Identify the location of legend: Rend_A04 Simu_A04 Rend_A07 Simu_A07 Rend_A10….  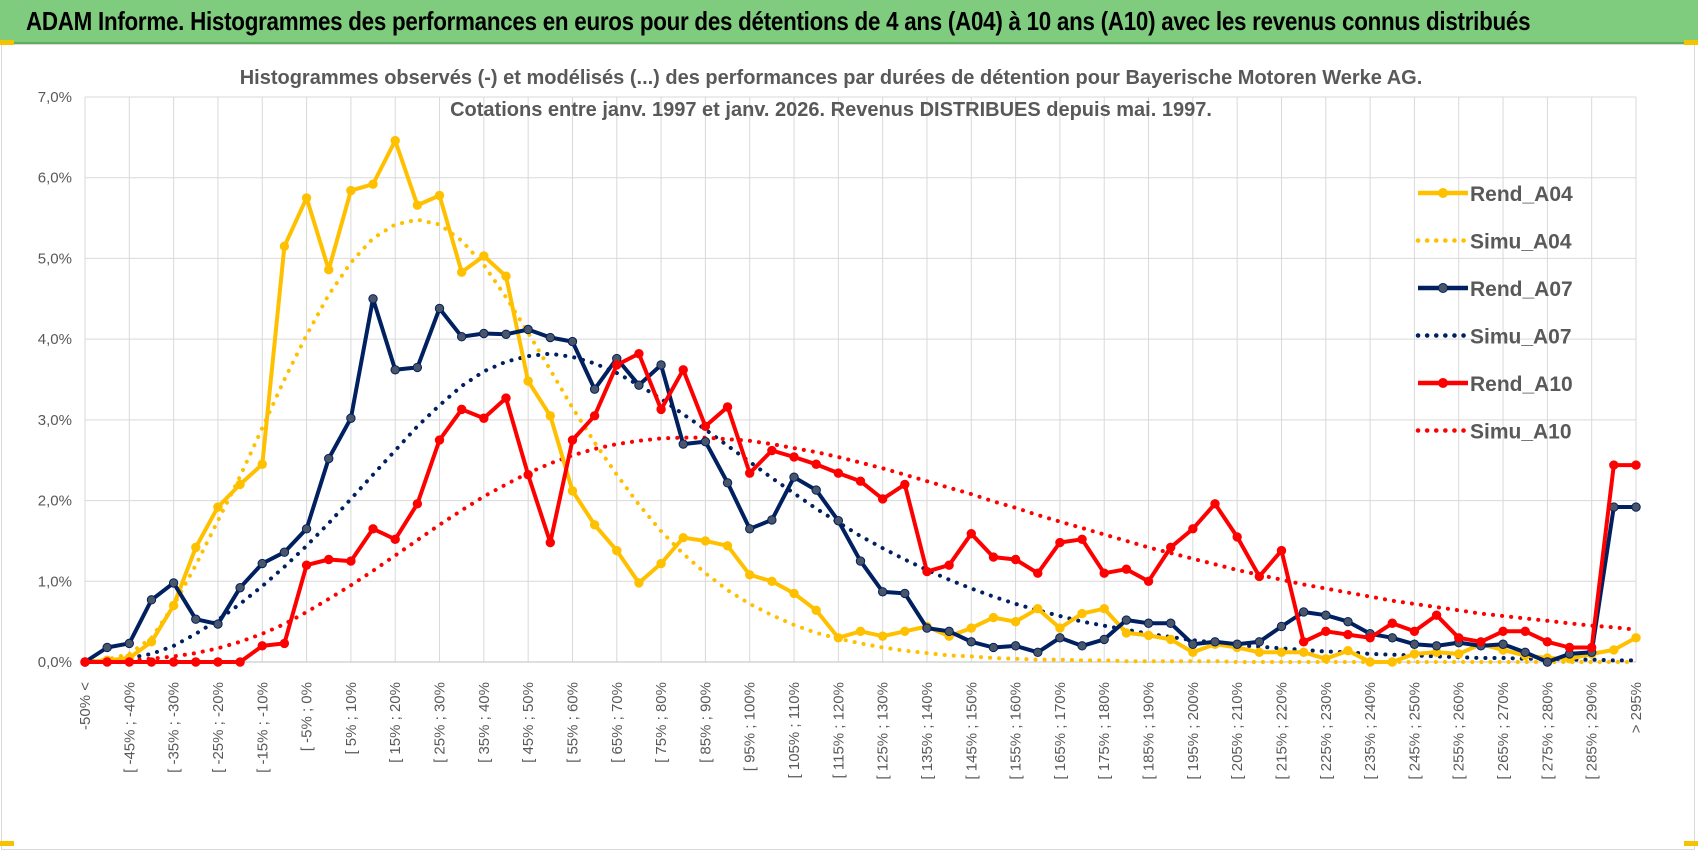
(1494, 313).